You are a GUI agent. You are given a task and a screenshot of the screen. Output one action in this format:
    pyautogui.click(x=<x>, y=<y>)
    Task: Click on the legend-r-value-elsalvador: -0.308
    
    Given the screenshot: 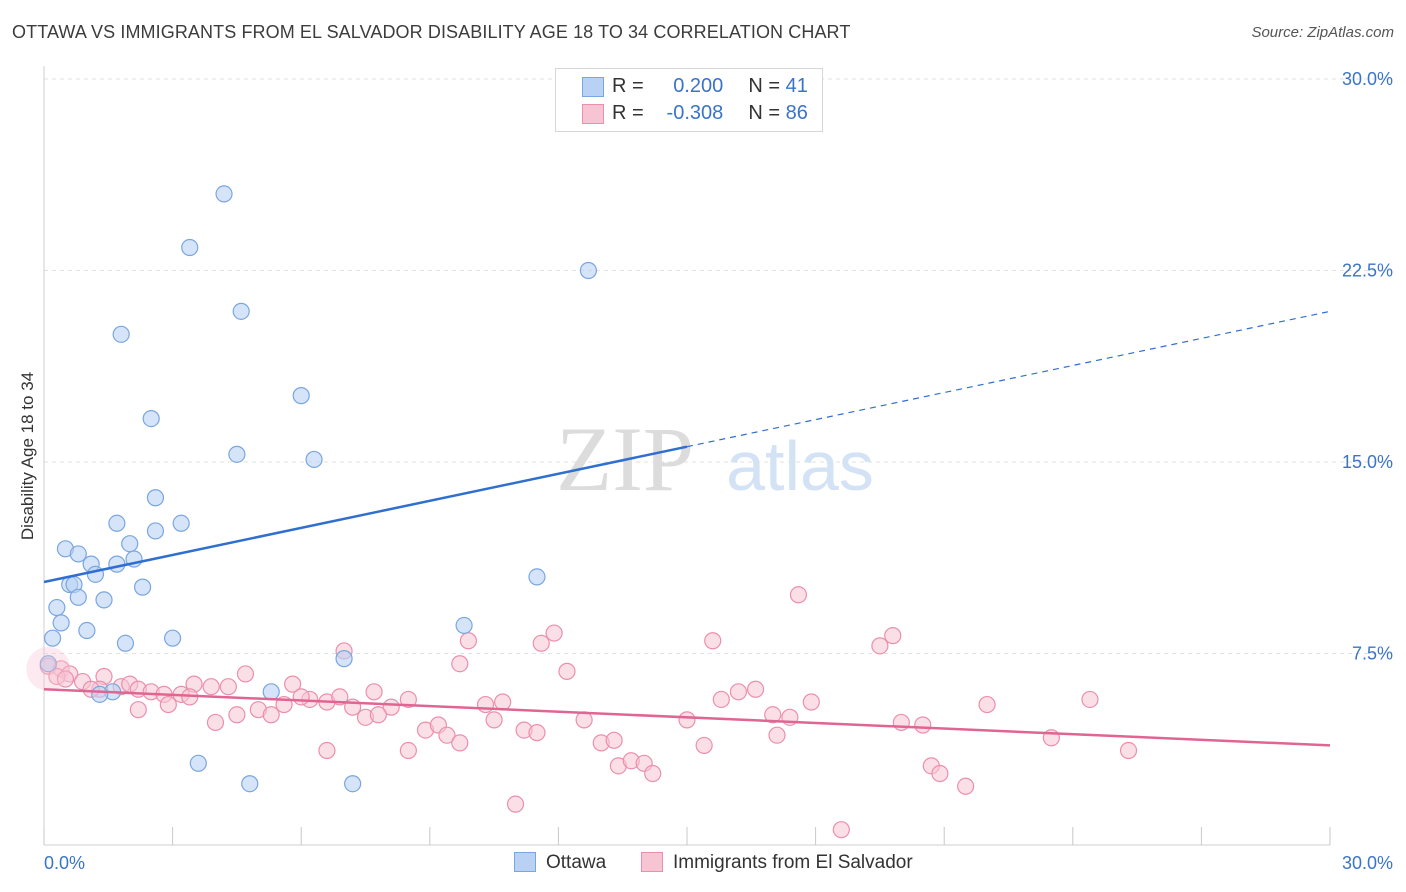 What is the action you would take?
    pyautogui.click(x=695, y=113)
    